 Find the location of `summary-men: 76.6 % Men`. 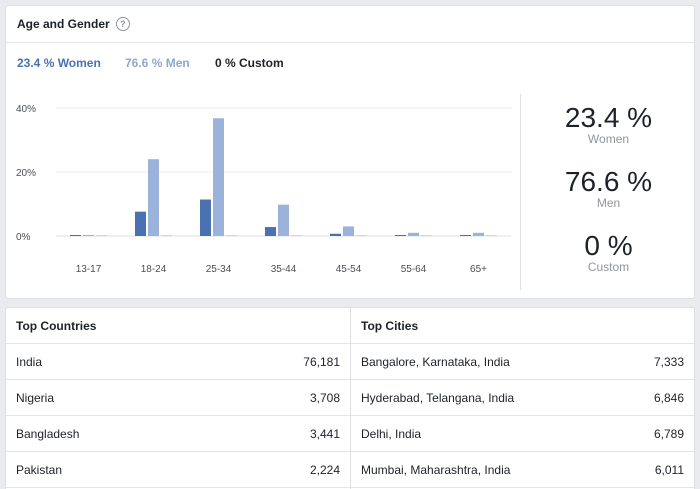

summary-men: 76.6 % Men is located at coordinates (608, 188).